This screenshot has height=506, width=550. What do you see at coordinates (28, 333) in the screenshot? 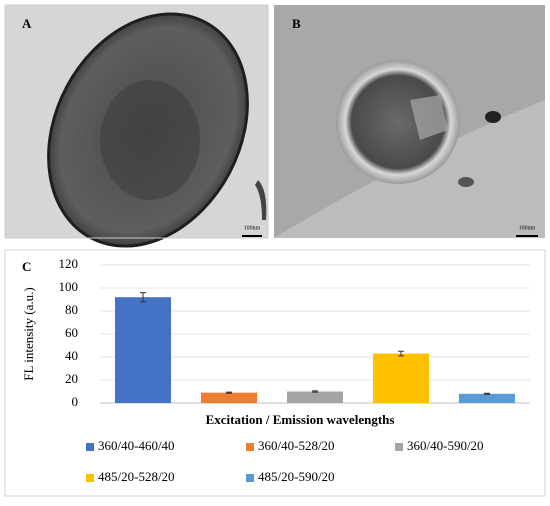
I see `y-axis-label: FL intensity (a.u.)` at bounding box center [28, 333].